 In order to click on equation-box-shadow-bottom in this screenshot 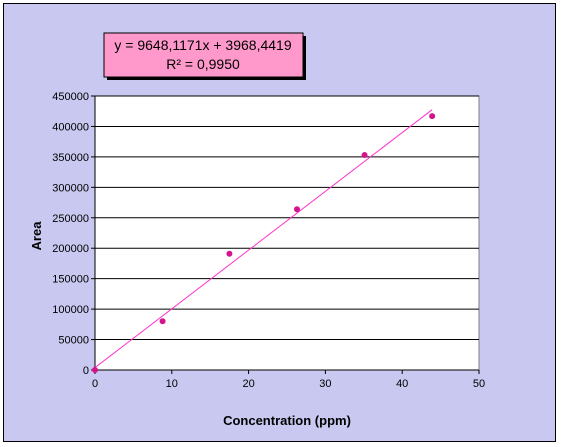, I will do `click(206, 78)`.